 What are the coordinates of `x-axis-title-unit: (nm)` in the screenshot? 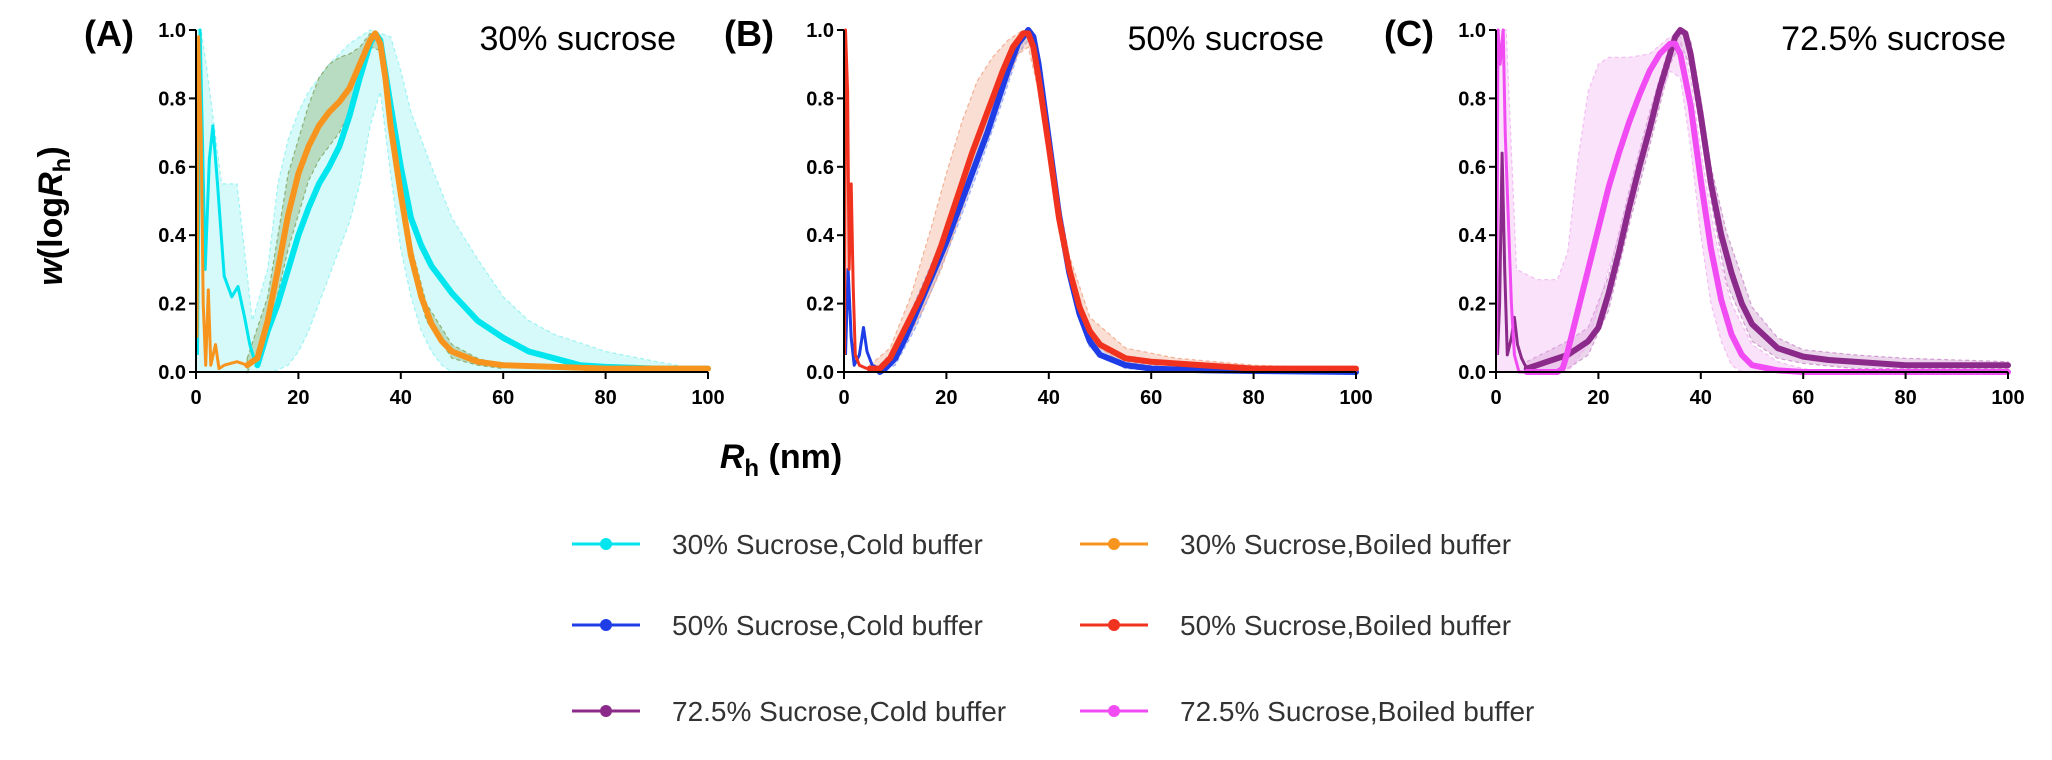 It's located at (800, 457).